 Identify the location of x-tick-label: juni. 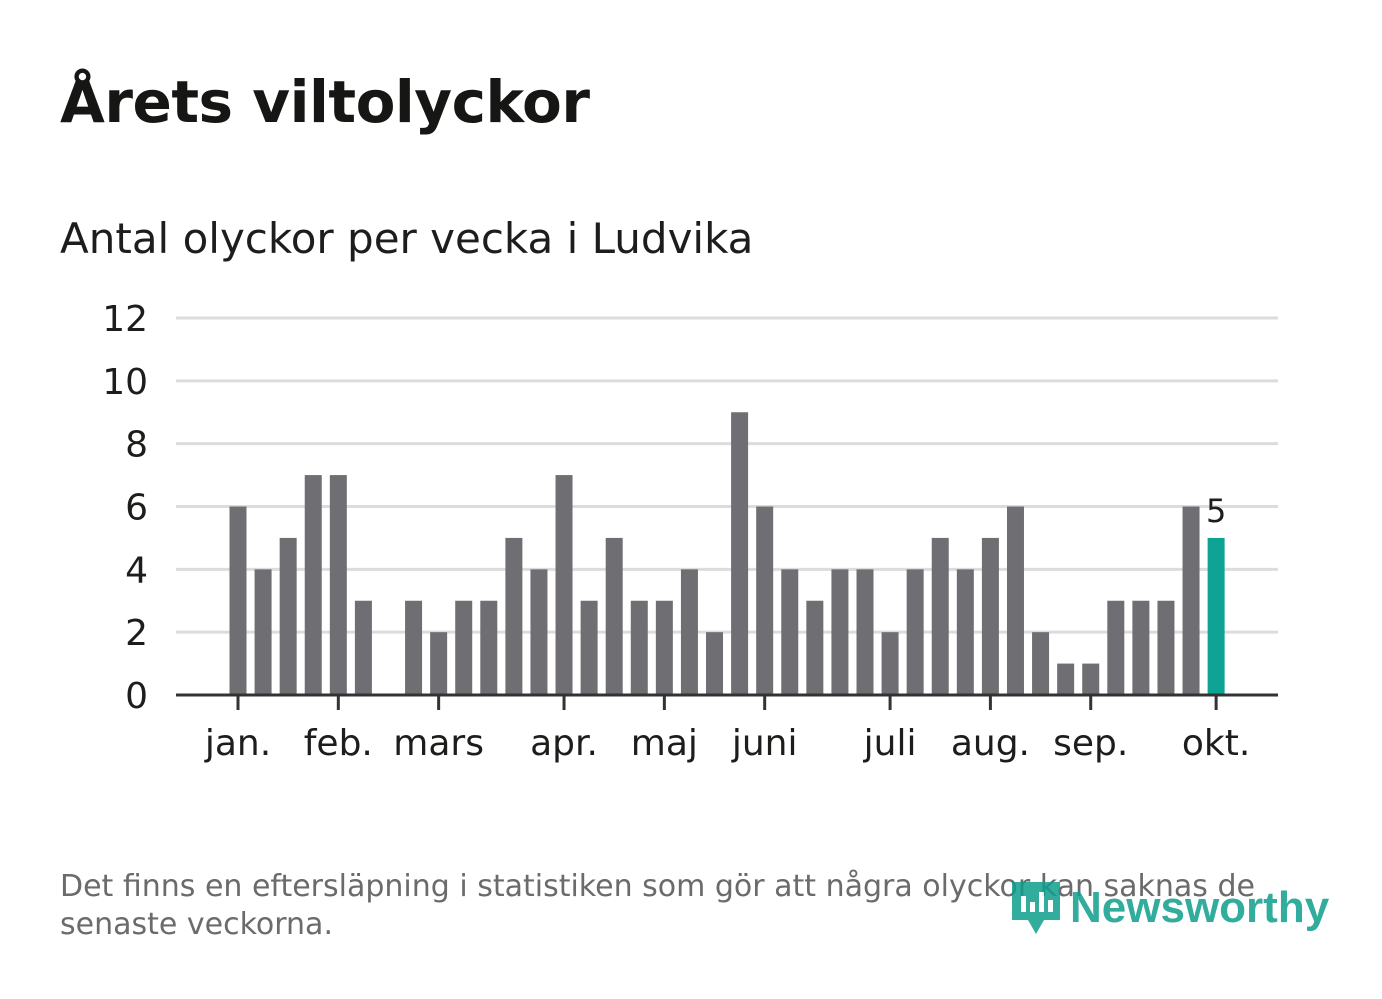
(764, 743).